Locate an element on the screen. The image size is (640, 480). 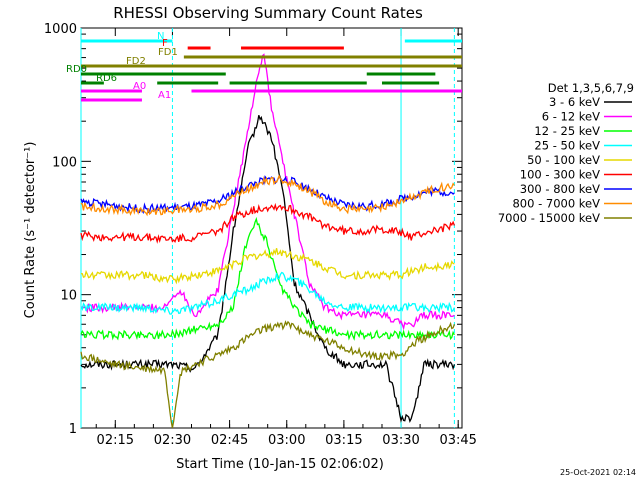
x-tick-label: 03:45 is located at coordinates (457, 440).